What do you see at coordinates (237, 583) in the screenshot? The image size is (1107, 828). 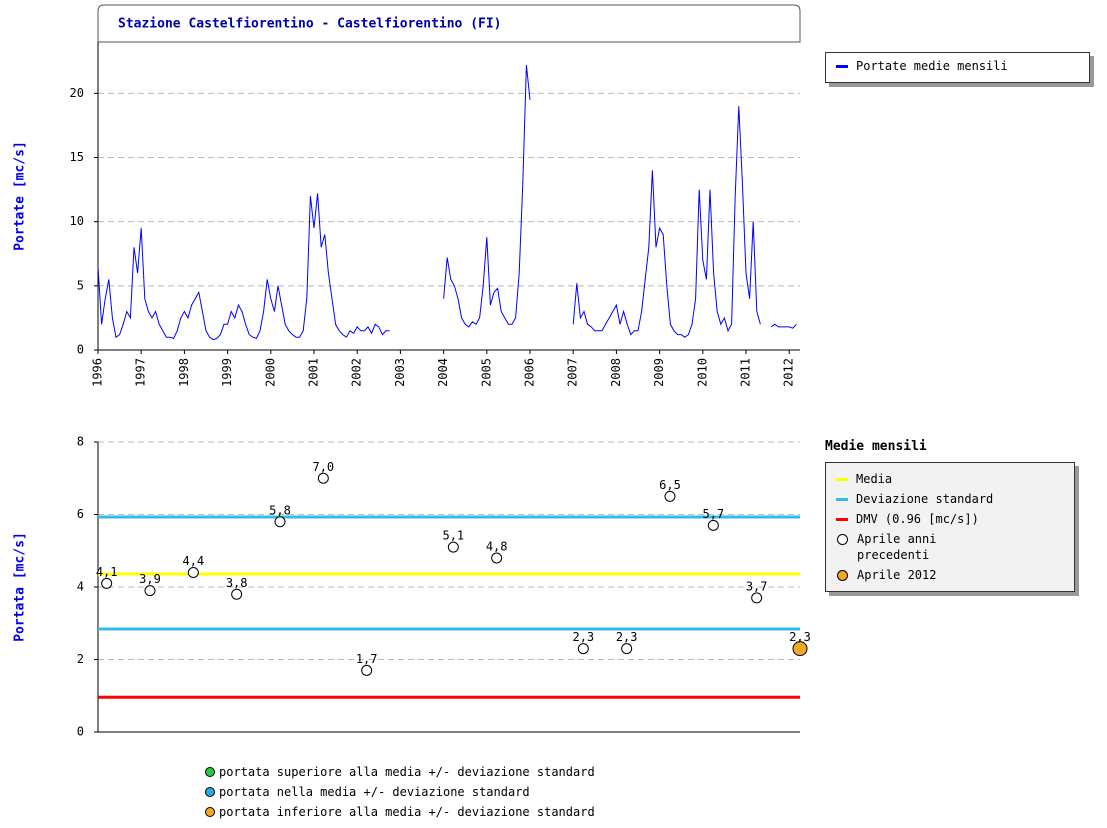 I see `data-label: 3,8` at bounding box center [237, 583].